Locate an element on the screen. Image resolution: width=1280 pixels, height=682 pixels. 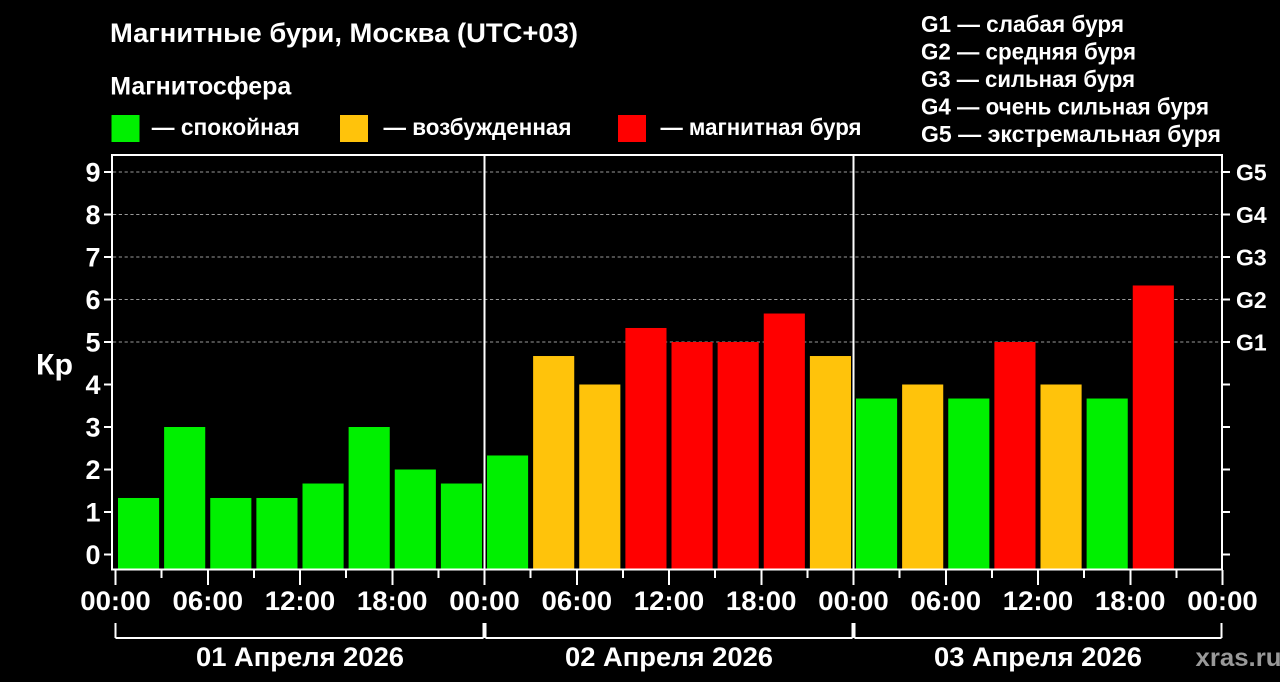
svg-text: — спокойная is located at coordinates (226, 127).